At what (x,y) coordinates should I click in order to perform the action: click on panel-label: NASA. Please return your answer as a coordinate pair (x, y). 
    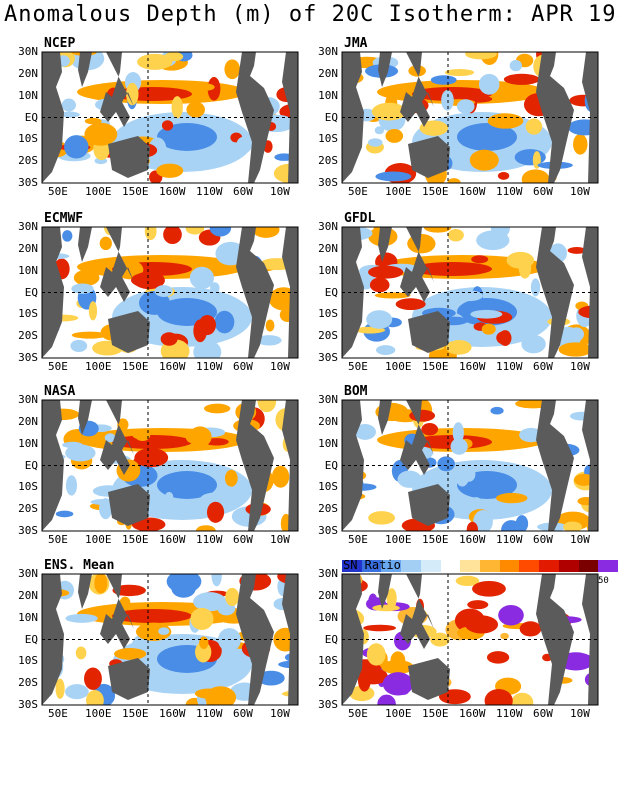
    Looking at the image, I should click on (60, 391).